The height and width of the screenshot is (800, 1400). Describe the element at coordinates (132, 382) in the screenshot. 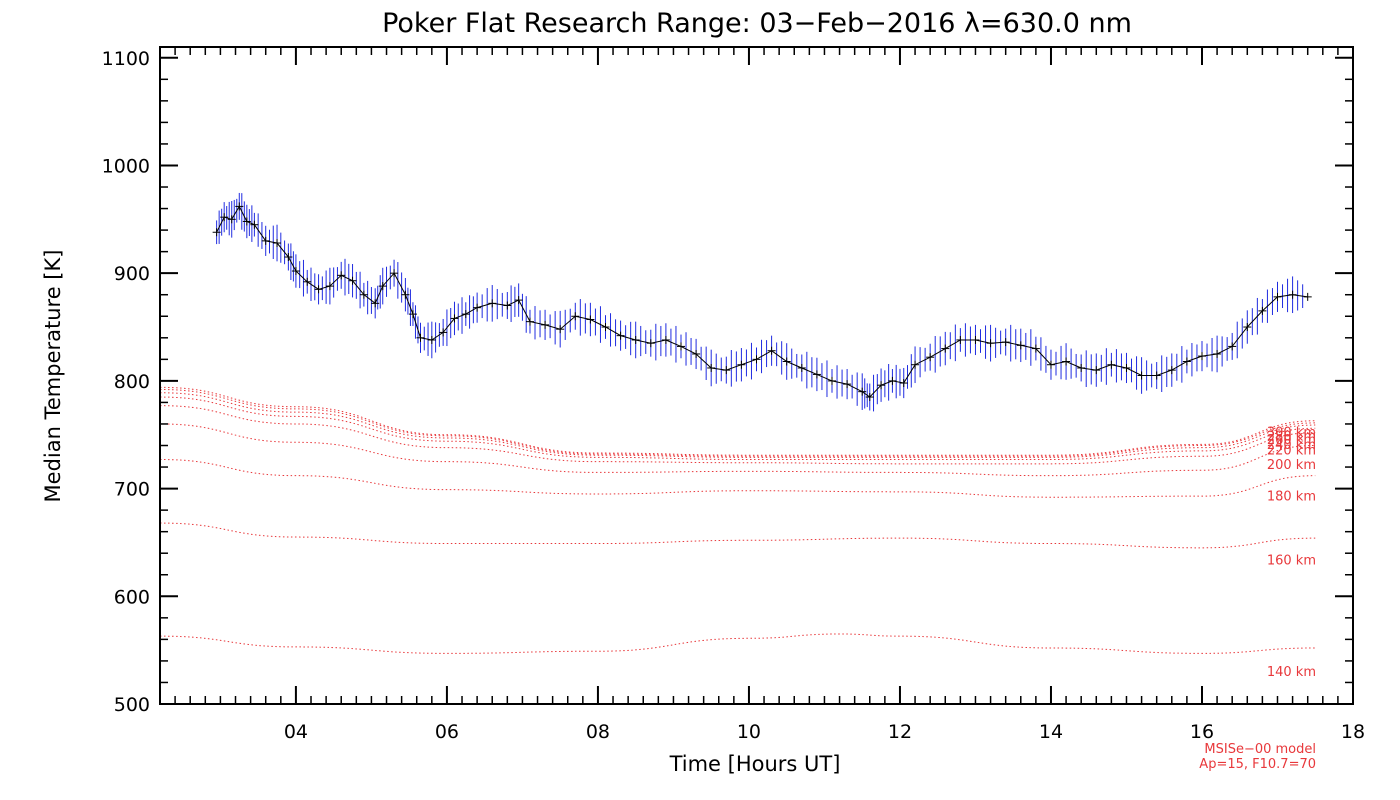

I see `y-tick-label: 800` at that location.